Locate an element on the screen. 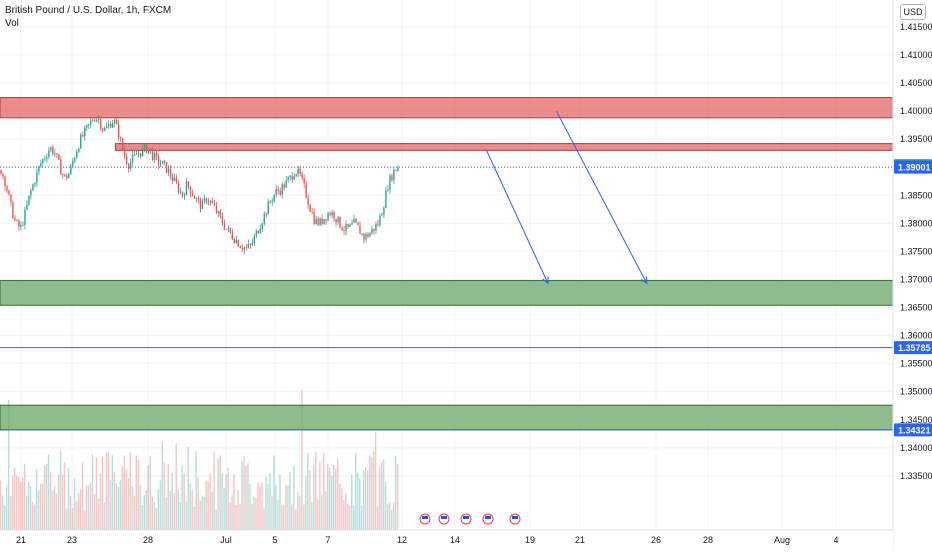  resistance-zone is located at coordinates (504, 147).